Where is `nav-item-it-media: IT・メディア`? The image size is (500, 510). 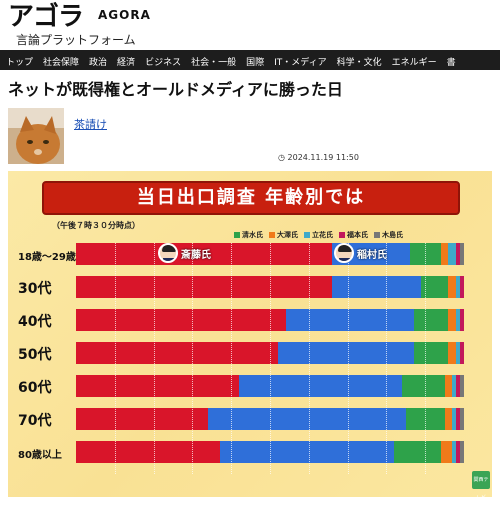 nav-item-it-media: IT・メディア is located at coordinates (300, 63).